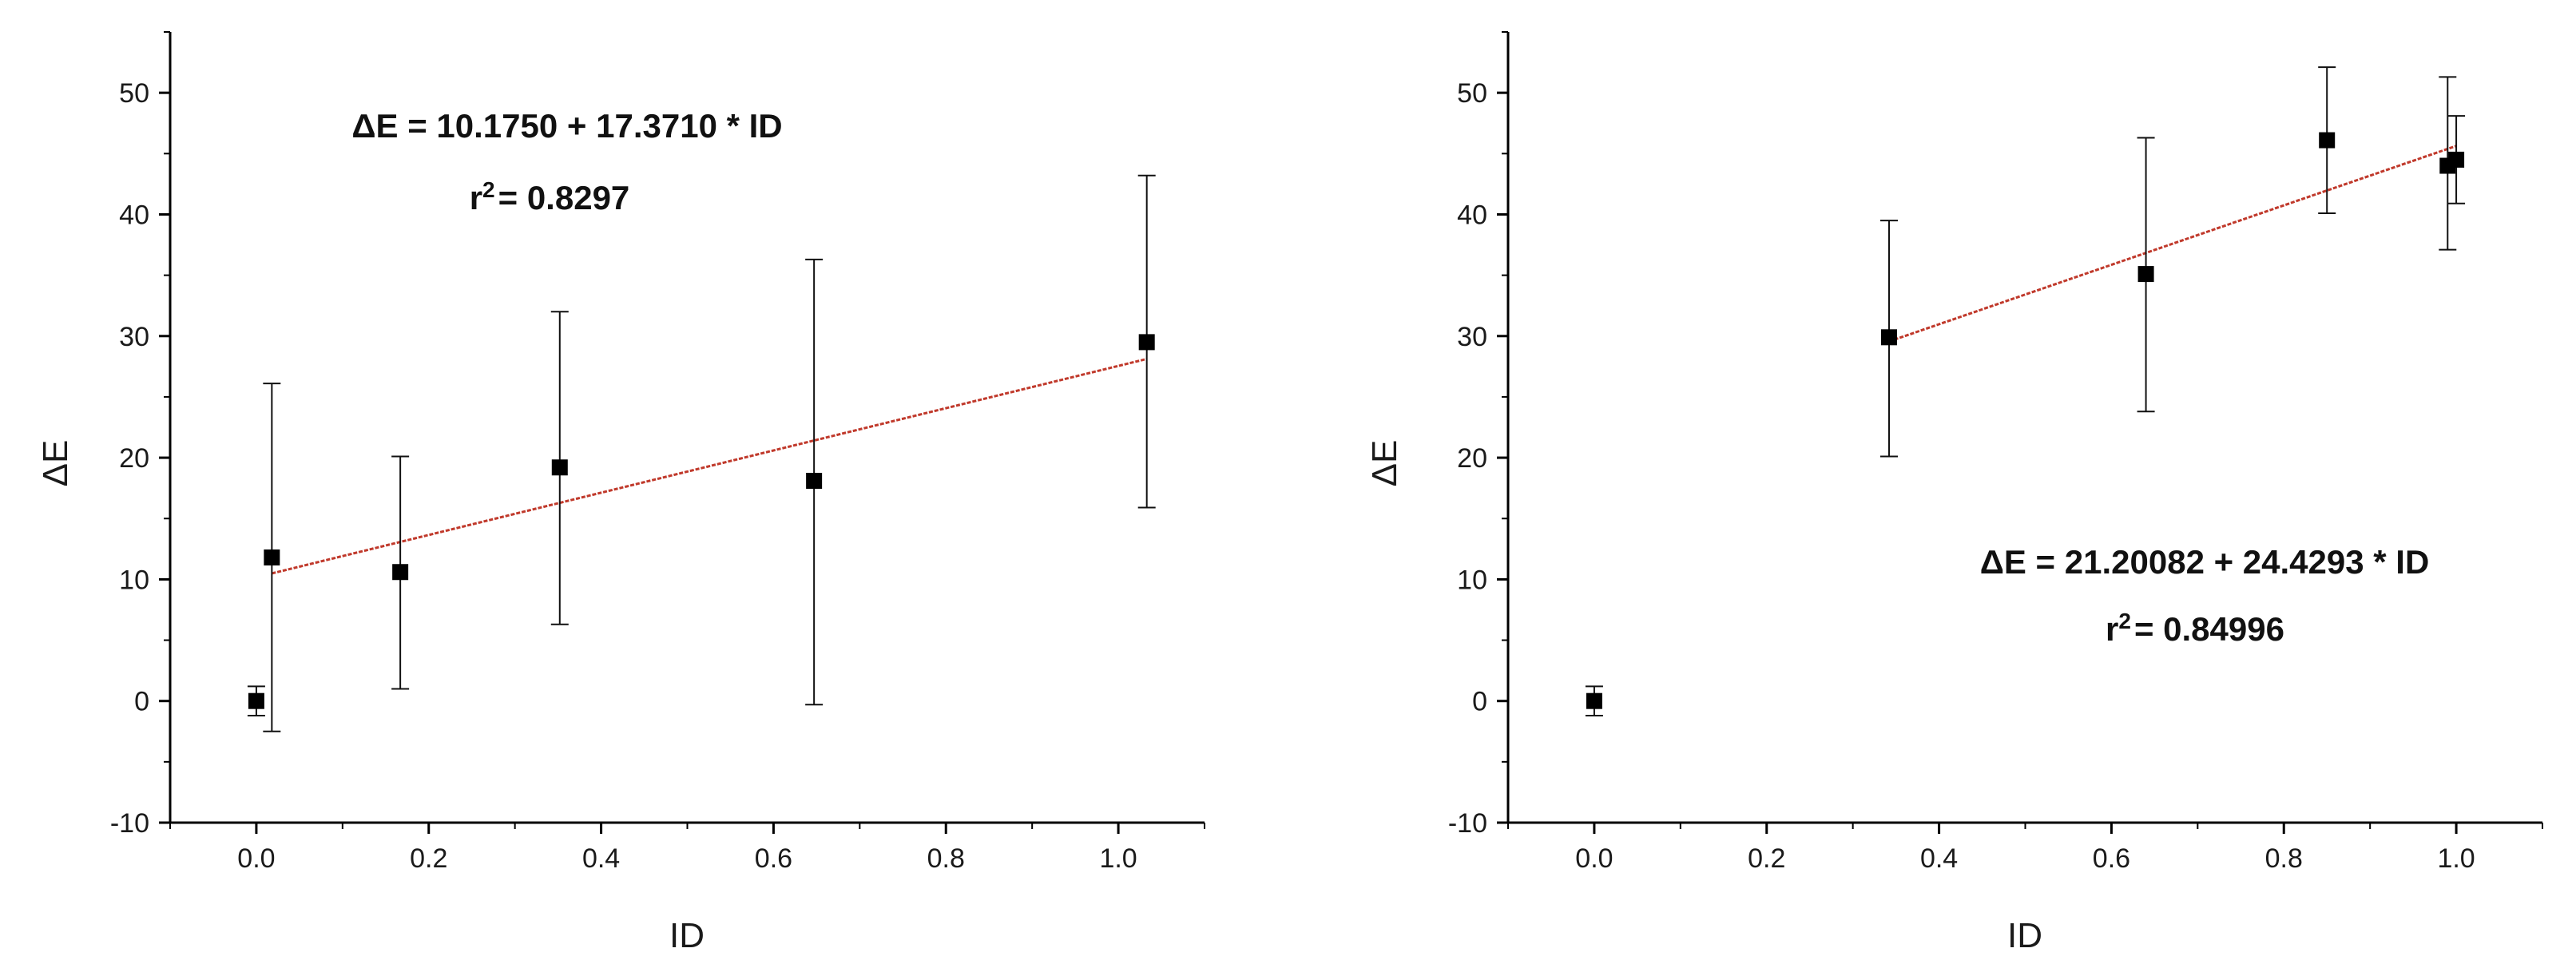 The height and width of the screenshot is (972, 2576). Describe the element at coordinates (687, 935) in the screenshot. I see `left-x-axis-title: ID` at that location.